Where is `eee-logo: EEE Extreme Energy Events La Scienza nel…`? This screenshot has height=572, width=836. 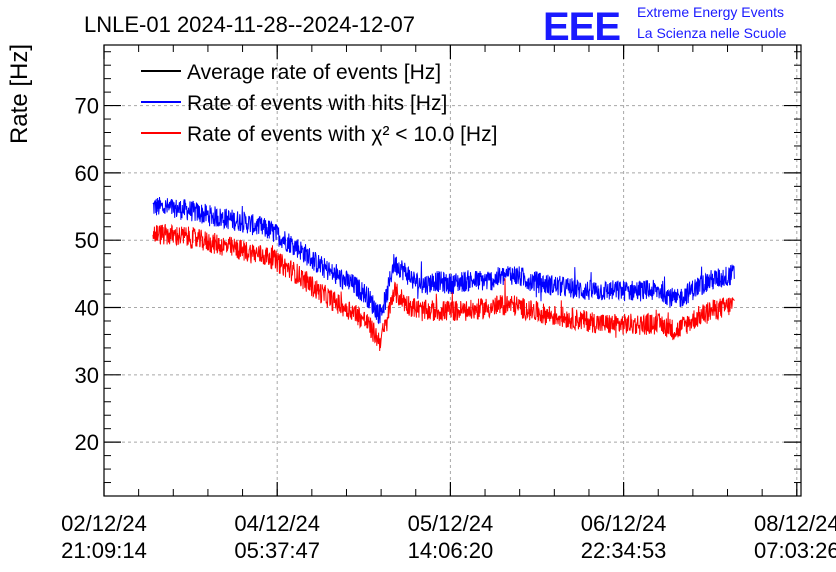 eee-logo: EEE Extreme Energy Events La Scienza nel… is located at coordinates (665, 26).